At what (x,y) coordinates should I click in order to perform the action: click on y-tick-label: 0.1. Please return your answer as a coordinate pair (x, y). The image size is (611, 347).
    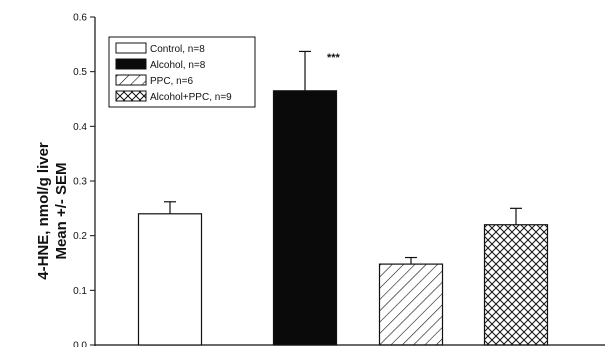
    Looking at the image, I should click on (80, 291).